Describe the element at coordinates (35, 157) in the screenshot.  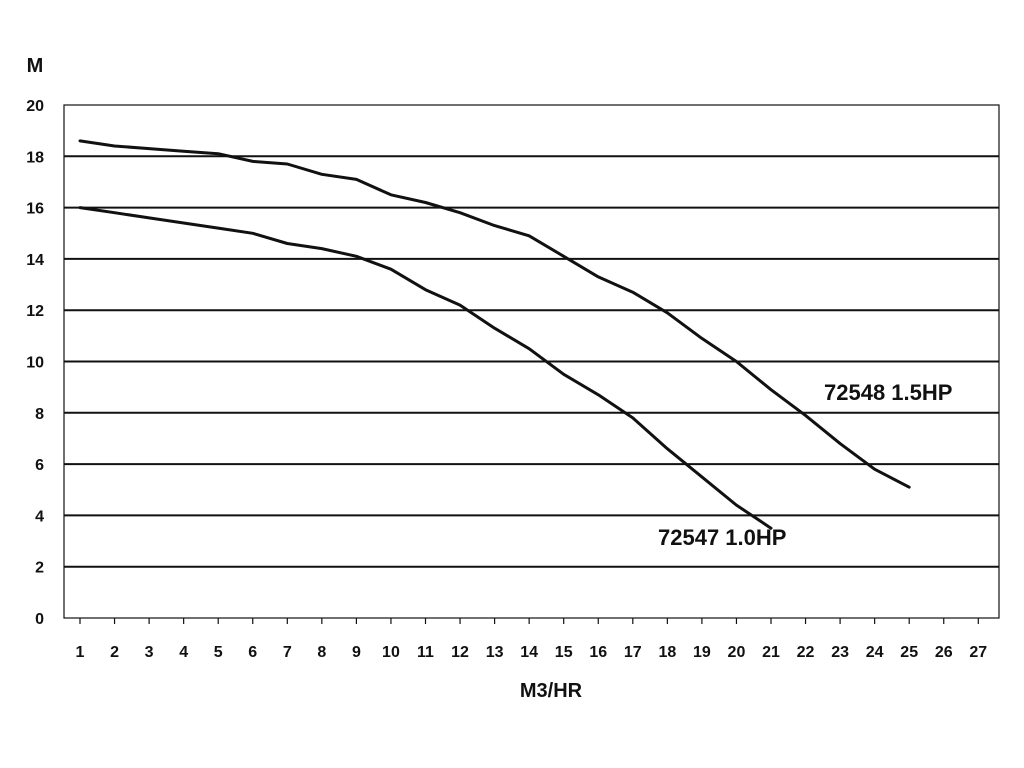
I see `y-tick-label-18: 18` at that location.